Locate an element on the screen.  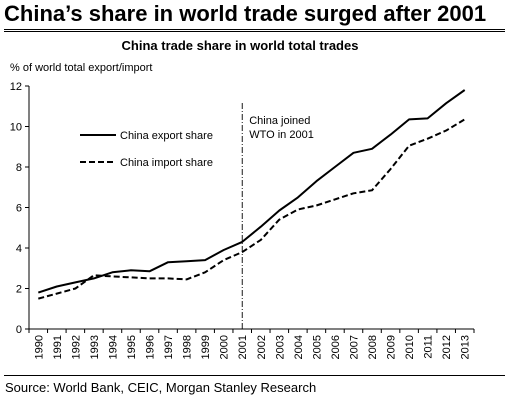
x-tick-label: 2001 is located at coordinates (243, 347).